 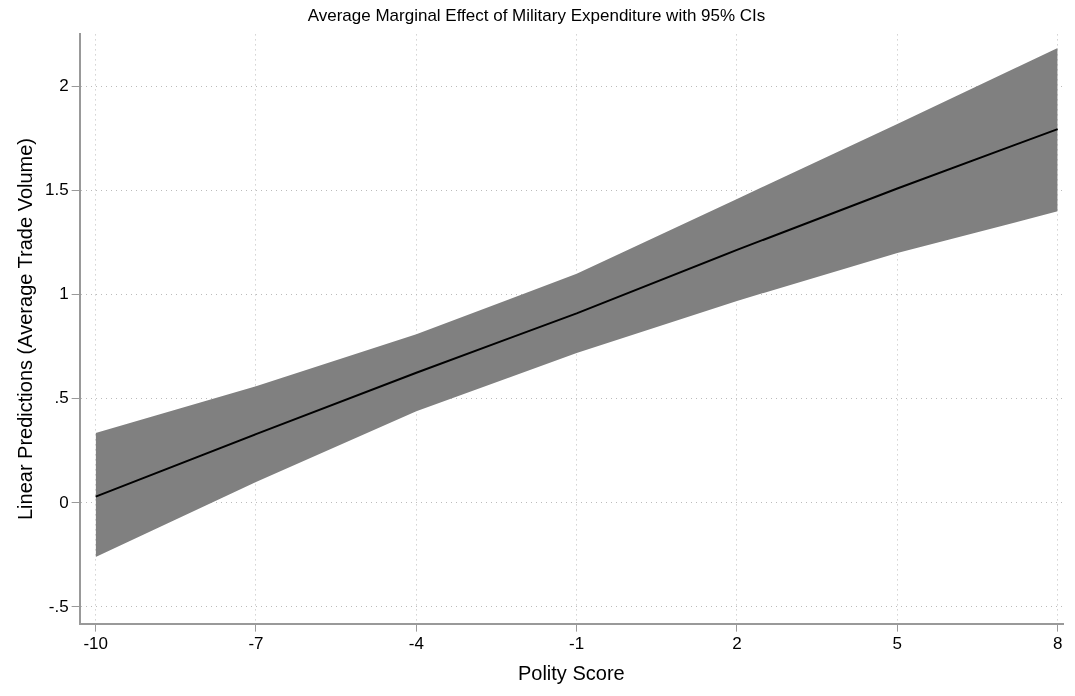 I want to click on y-tick-label: 0, so click(x=64, y=502).